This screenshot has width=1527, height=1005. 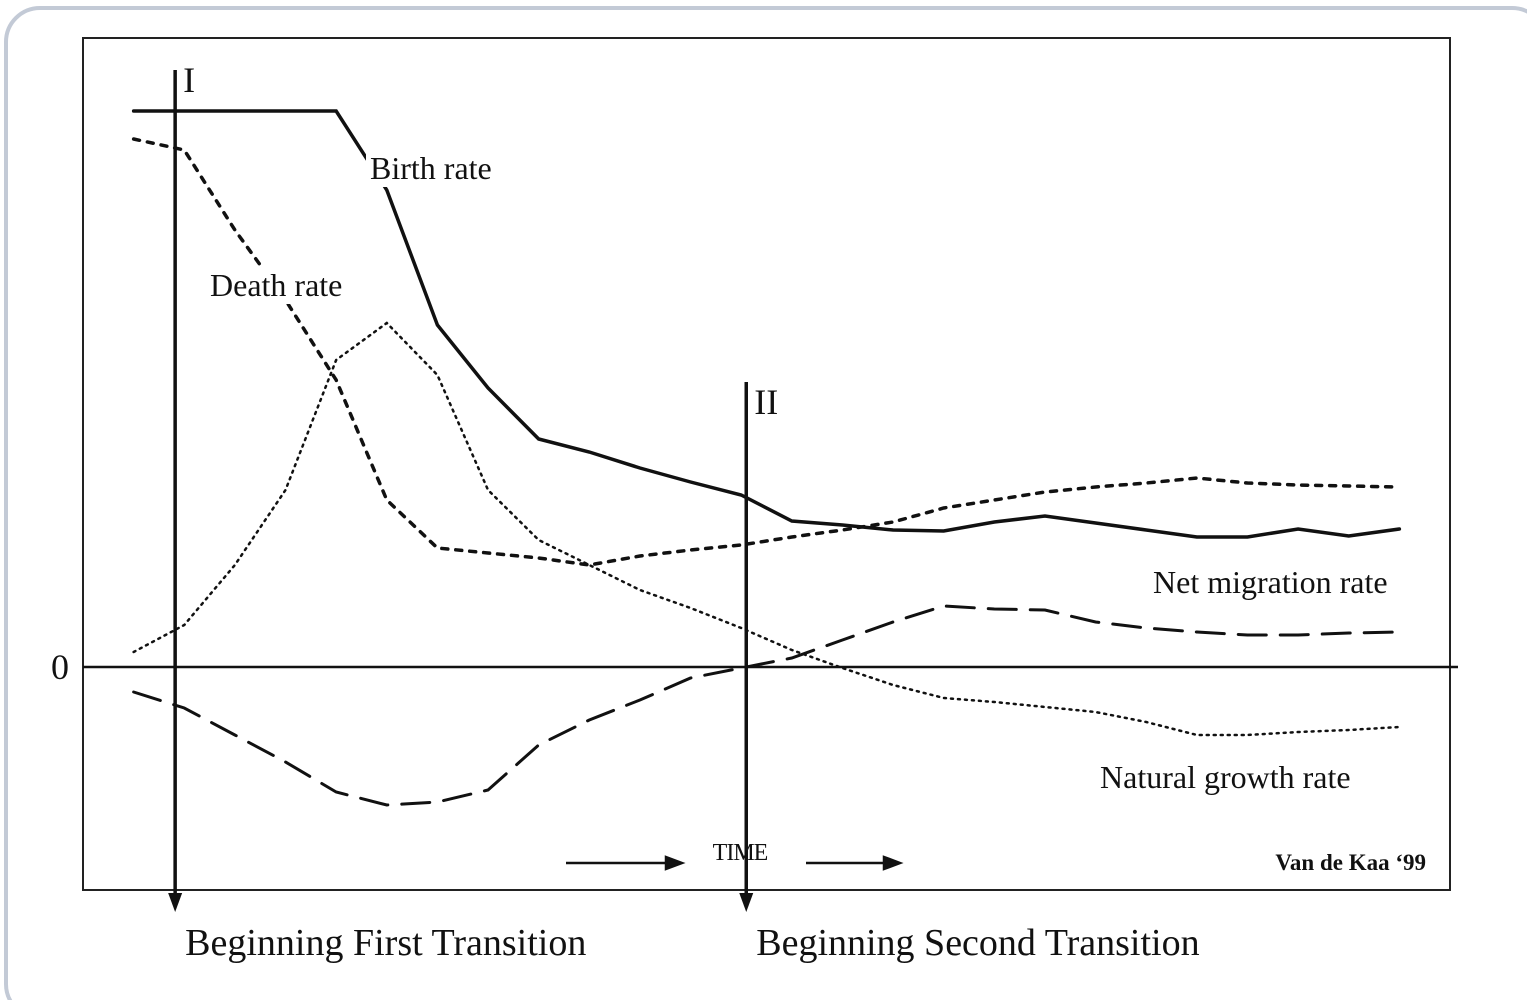 I want to click on transition-label: Beginning Second Transition, so click(x=977, y=943).